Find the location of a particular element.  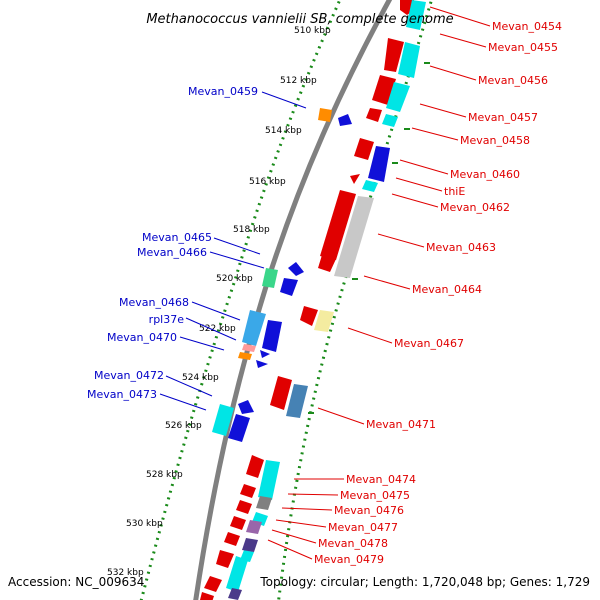

gene-label: Mevan_0468 is located at coordinates (154, 302).